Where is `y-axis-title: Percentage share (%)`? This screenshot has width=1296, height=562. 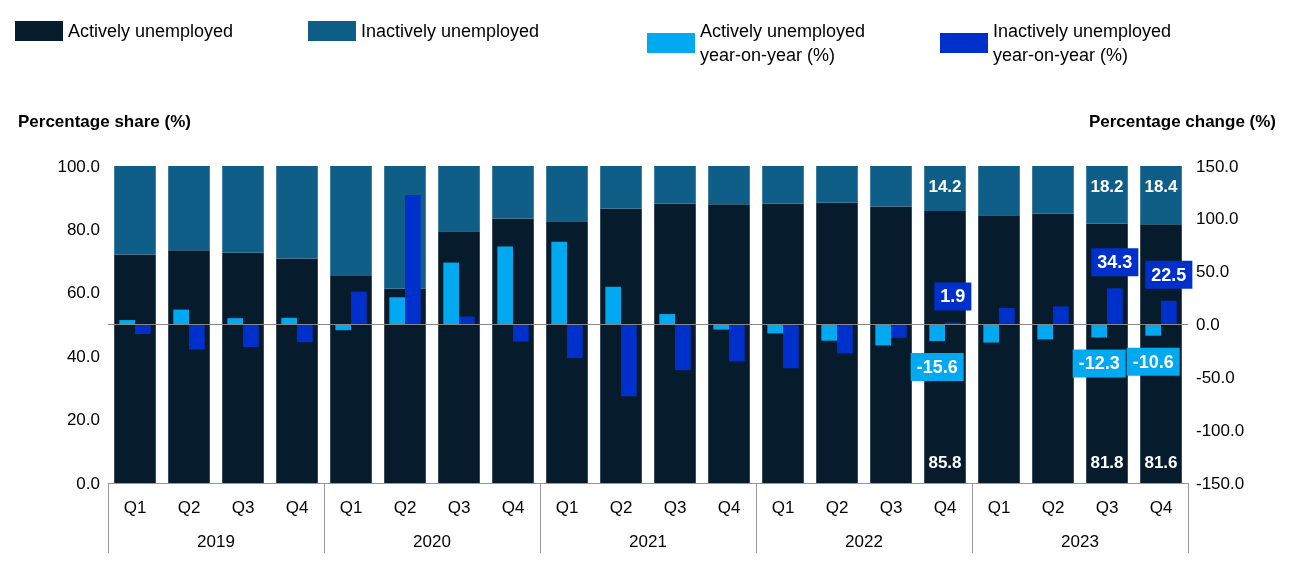 y-axis-title: Percentage share (%) is located at coordinates (104, 121).